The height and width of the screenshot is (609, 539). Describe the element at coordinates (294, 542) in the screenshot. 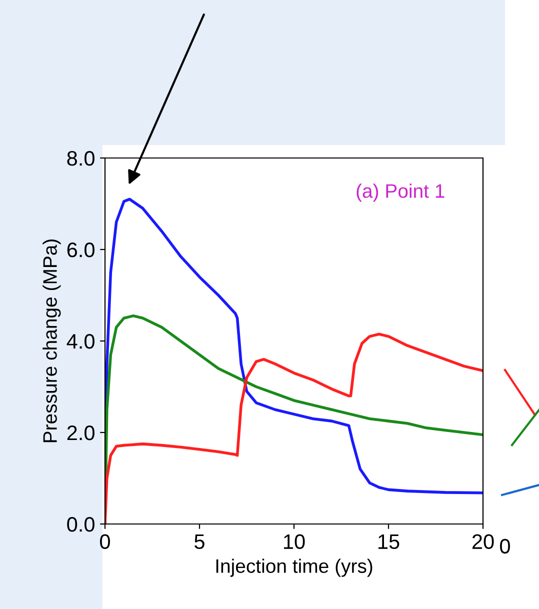

I see `x-tick-label: 10` at that location.